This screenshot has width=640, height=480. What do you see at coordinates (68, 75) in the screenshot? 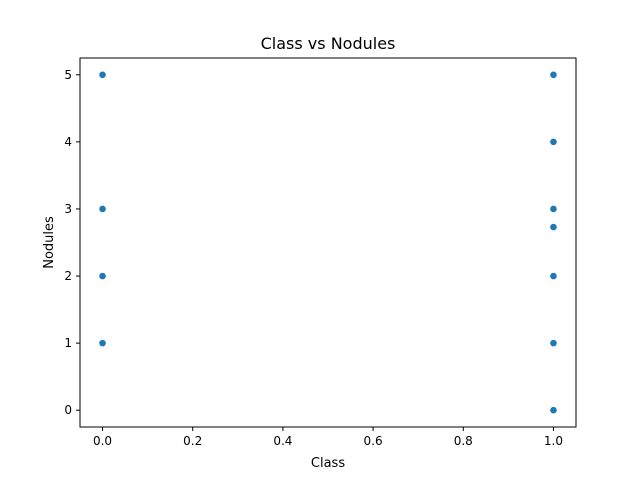
I see `y-tick-label: 5` at bounding box center [68, 75].